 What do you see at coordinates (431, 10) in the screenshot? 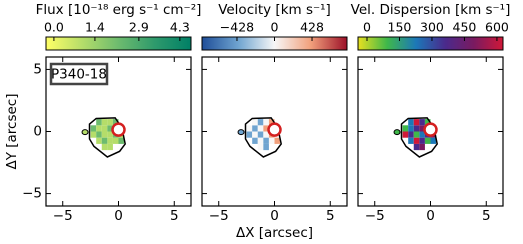
I see `colorbar-label: Vel. Dispersion [km s⁻¹]` at bounding box center [431, 10].